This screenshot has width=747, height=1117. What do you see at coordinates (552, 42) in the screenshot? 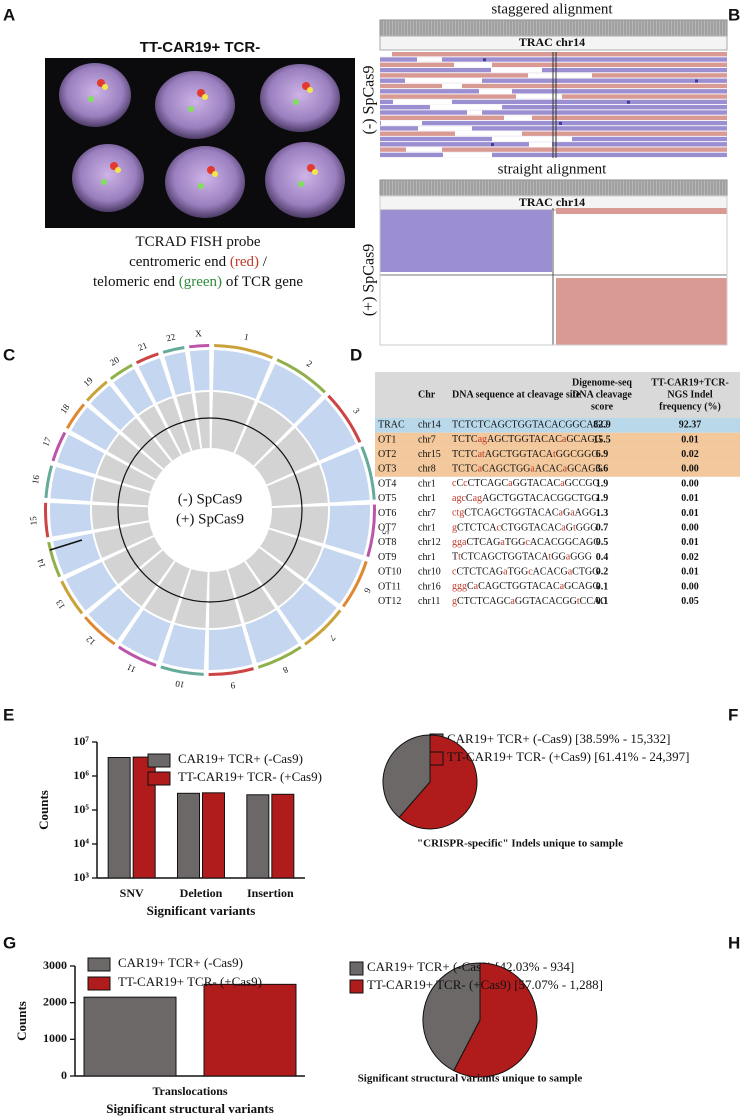
I see `track-label: TRAC chr14` at bounding box center [552, 42].